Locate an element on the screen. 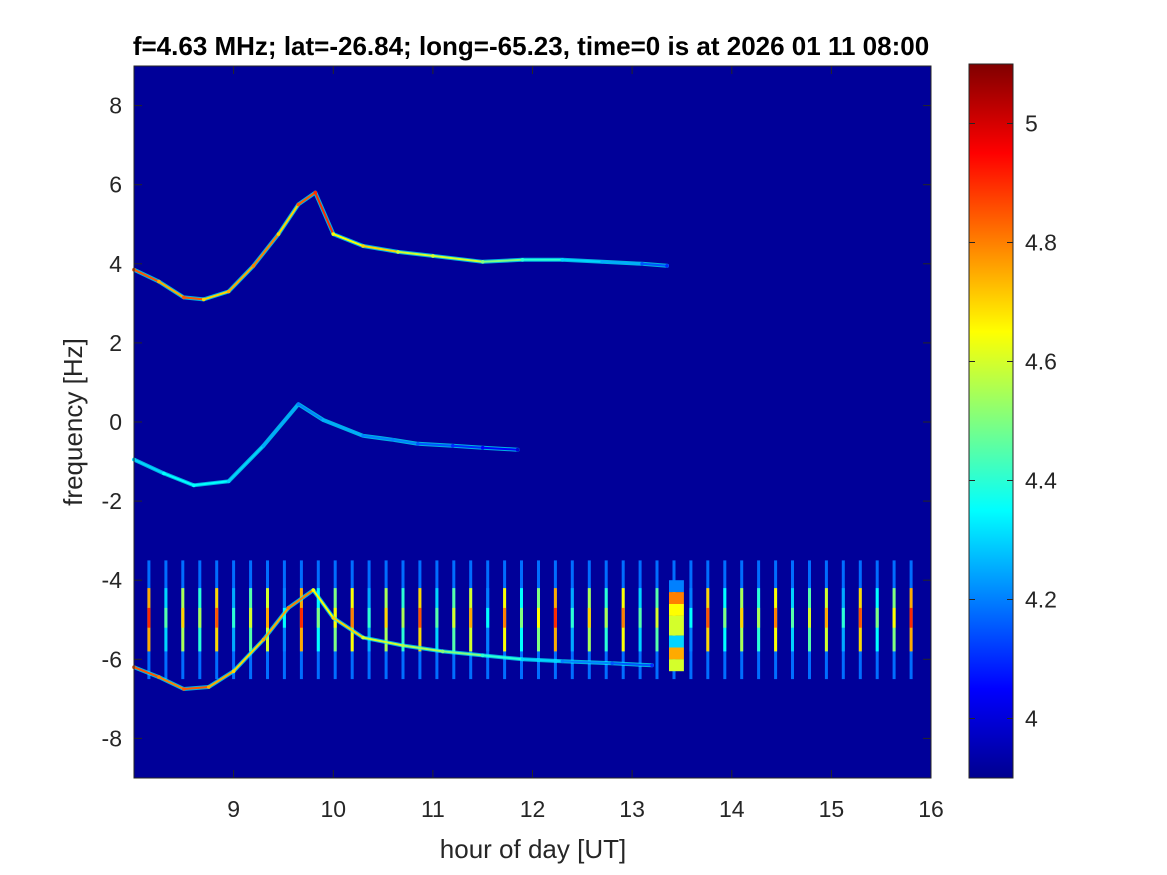  colorbar-tick-label: 4.4 is located at coordinates (1041, 481).